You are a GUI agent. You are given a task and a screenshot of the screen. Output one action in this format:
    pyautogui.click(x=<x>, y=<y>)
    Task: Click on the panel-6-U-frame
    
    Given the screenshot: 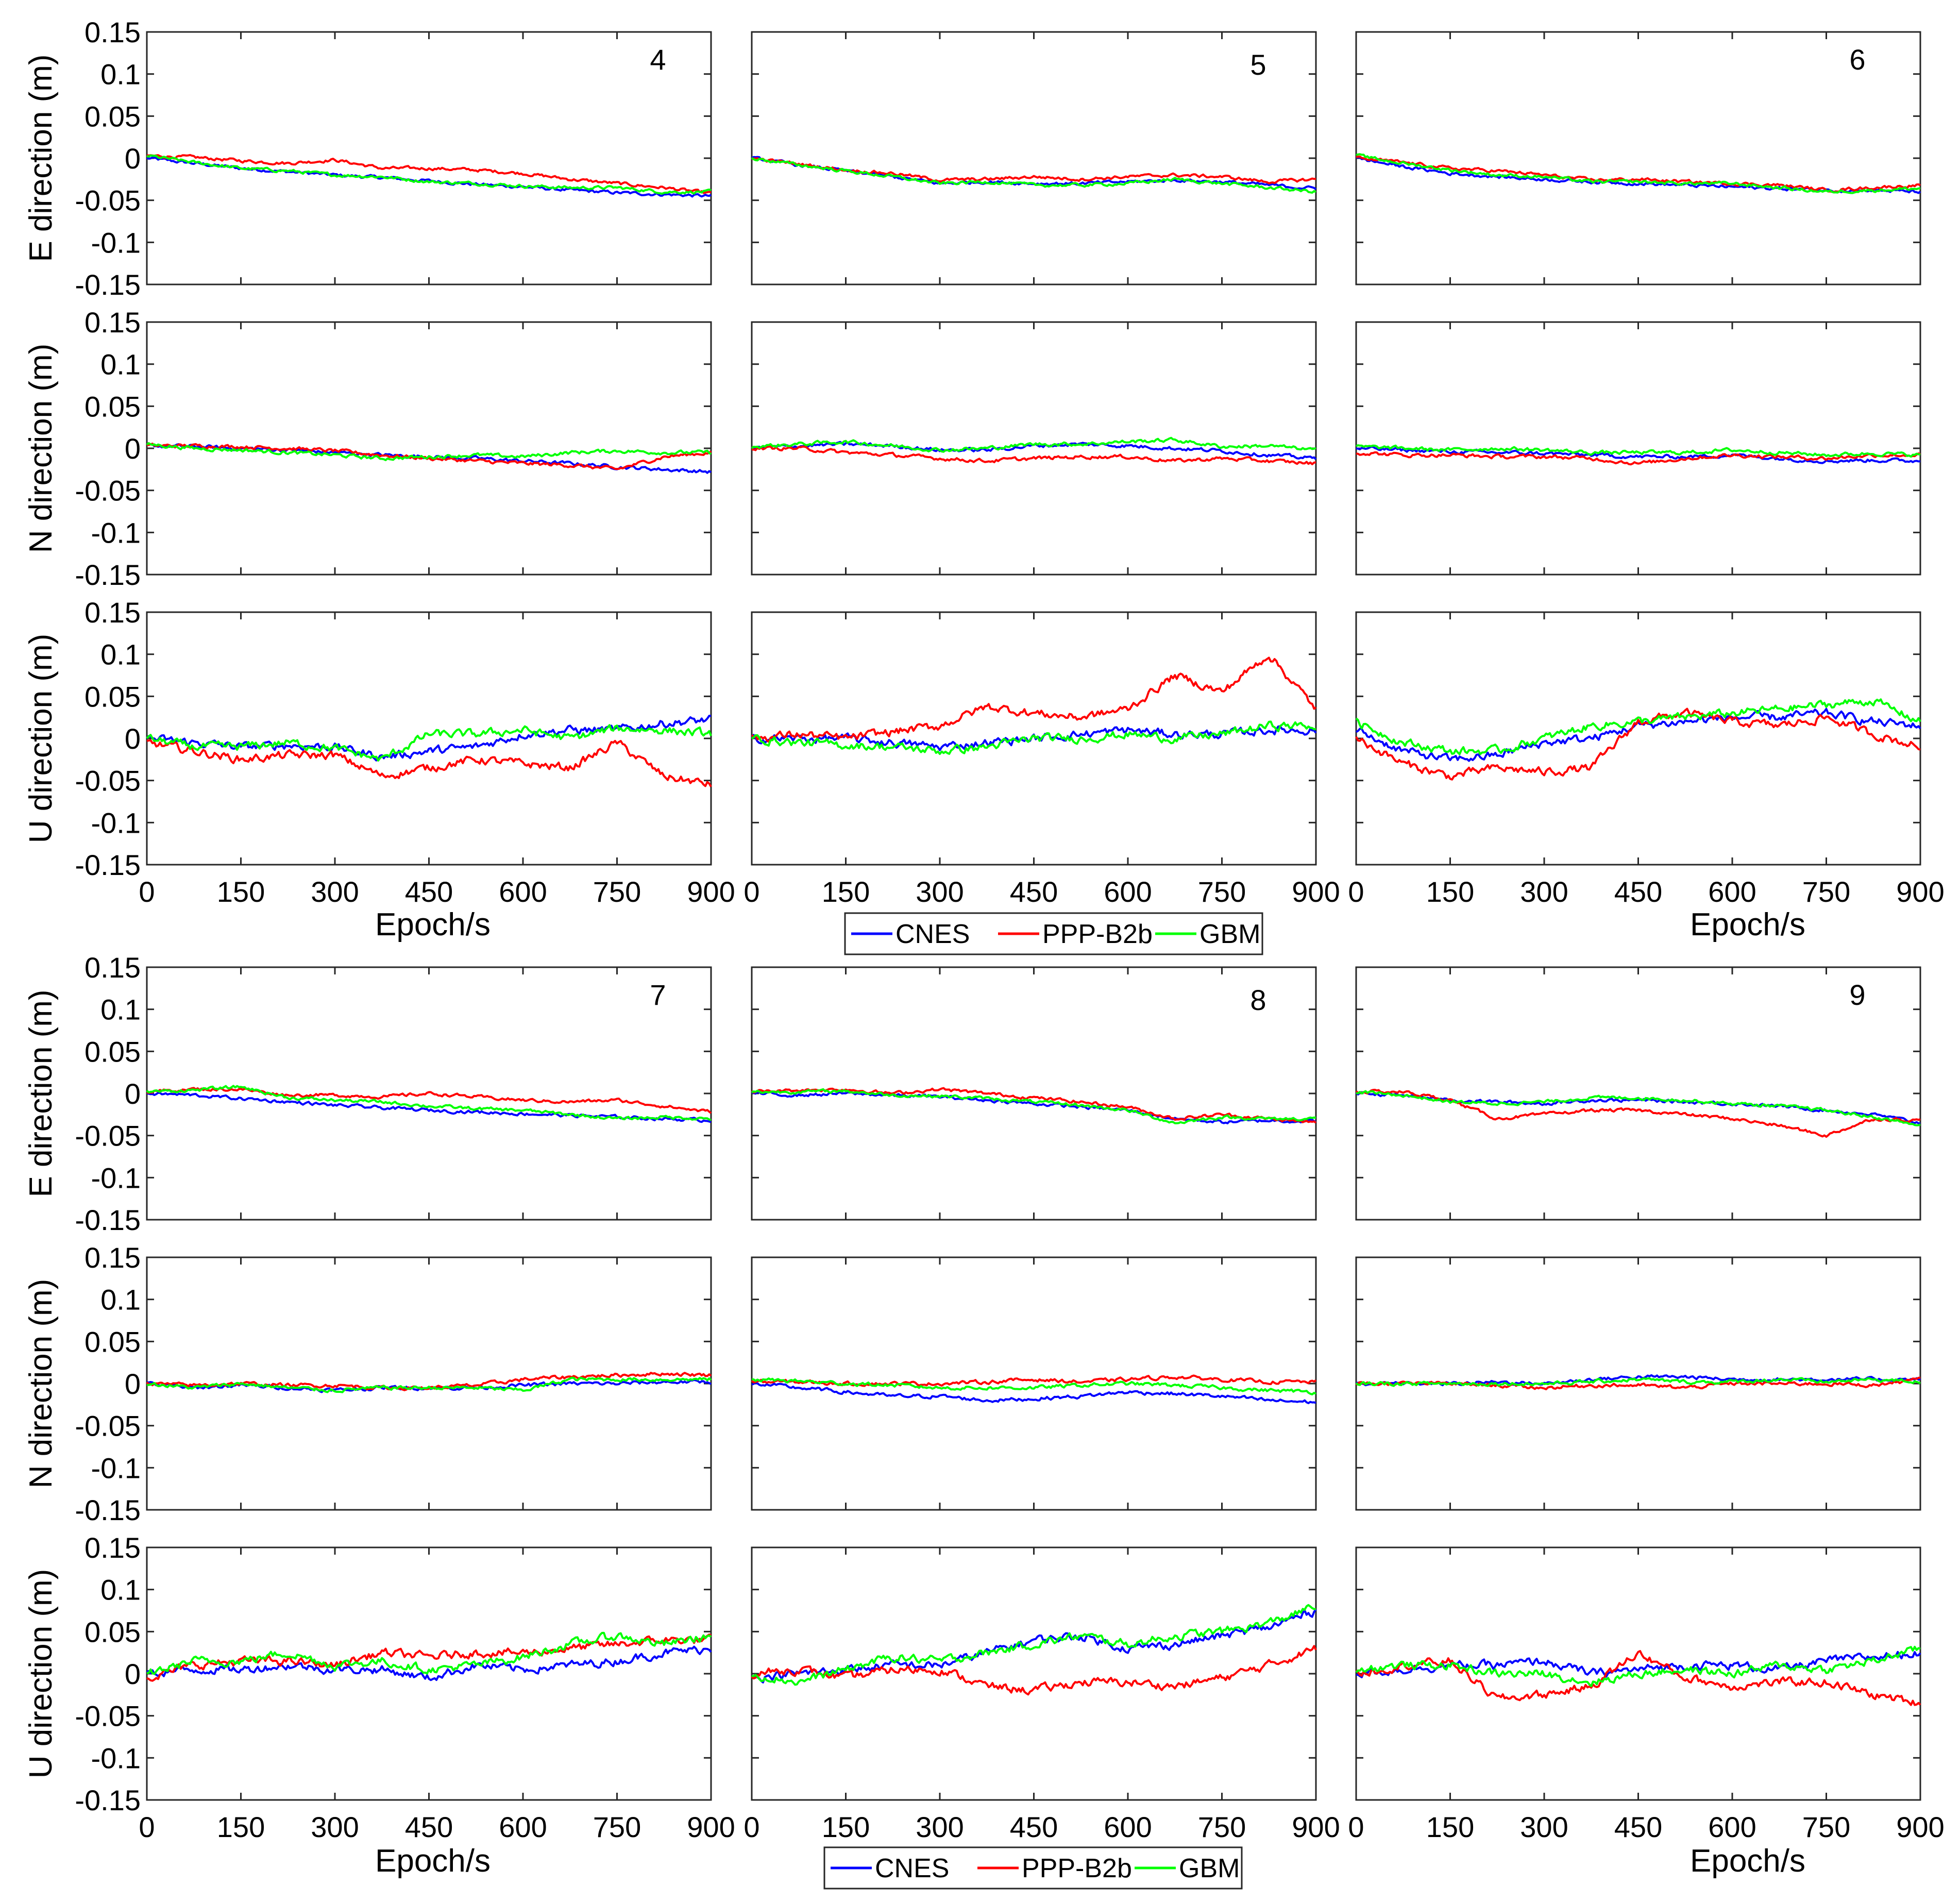 What is the action you would take?
    pyautogui.click(x=1638, y=738)
    